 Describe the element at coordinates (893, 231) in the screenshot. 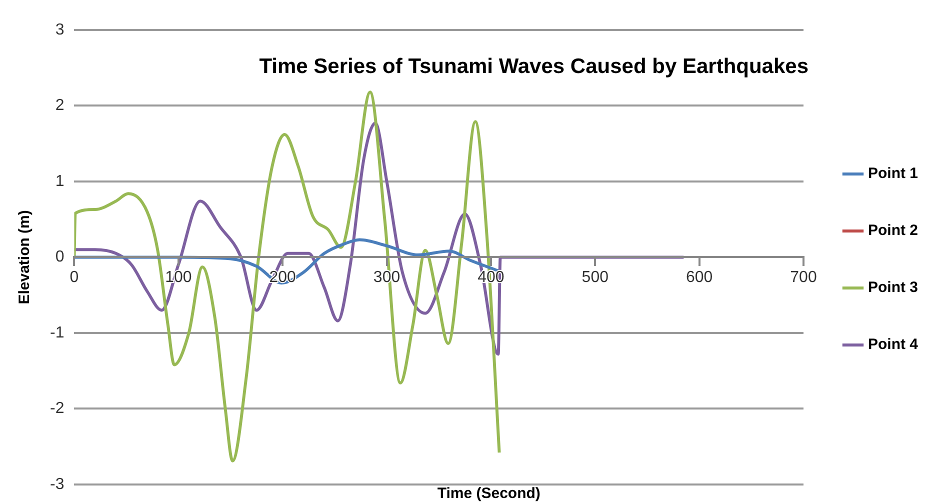

I see `legend-label: Point 2` at that location.